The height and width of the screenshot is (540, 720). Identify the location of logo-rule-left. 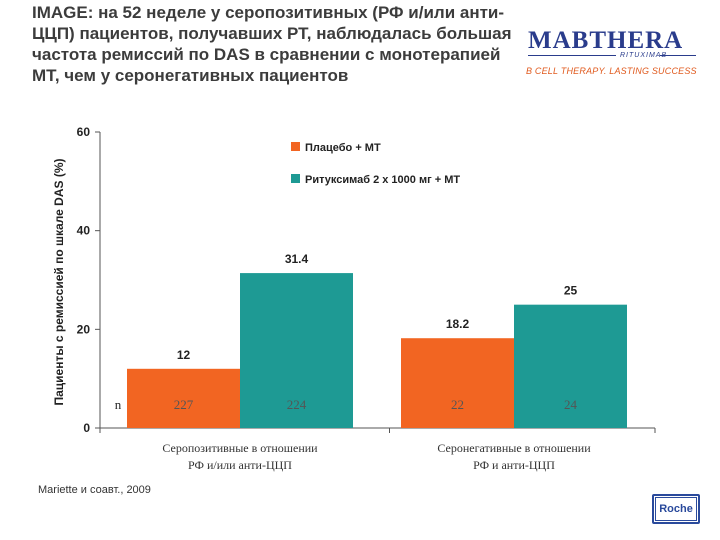
(572, 55).